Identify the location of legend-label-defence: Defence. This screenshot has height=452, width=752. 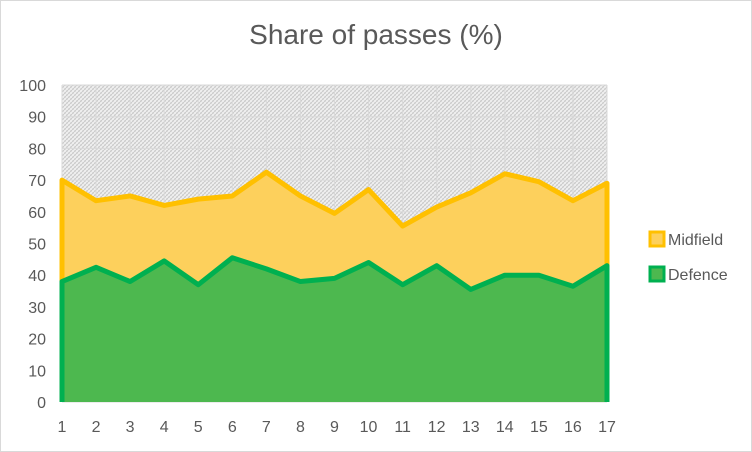
(698, 275).